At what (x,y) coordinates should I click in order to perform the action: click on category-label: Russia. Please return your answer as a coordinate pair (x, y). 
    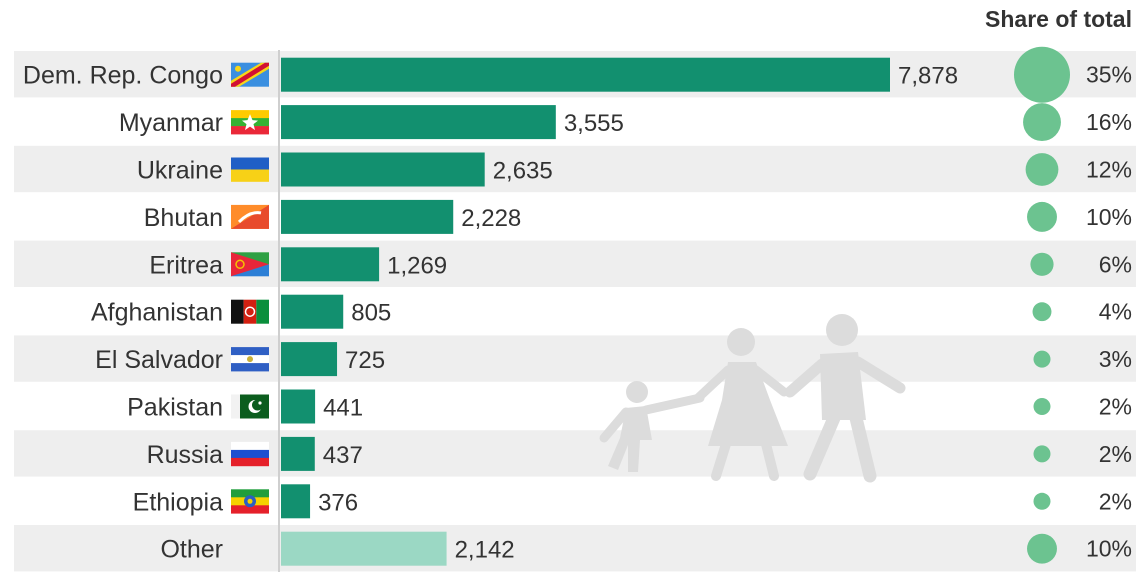
    Looking at the image, I should click on (185, 455).